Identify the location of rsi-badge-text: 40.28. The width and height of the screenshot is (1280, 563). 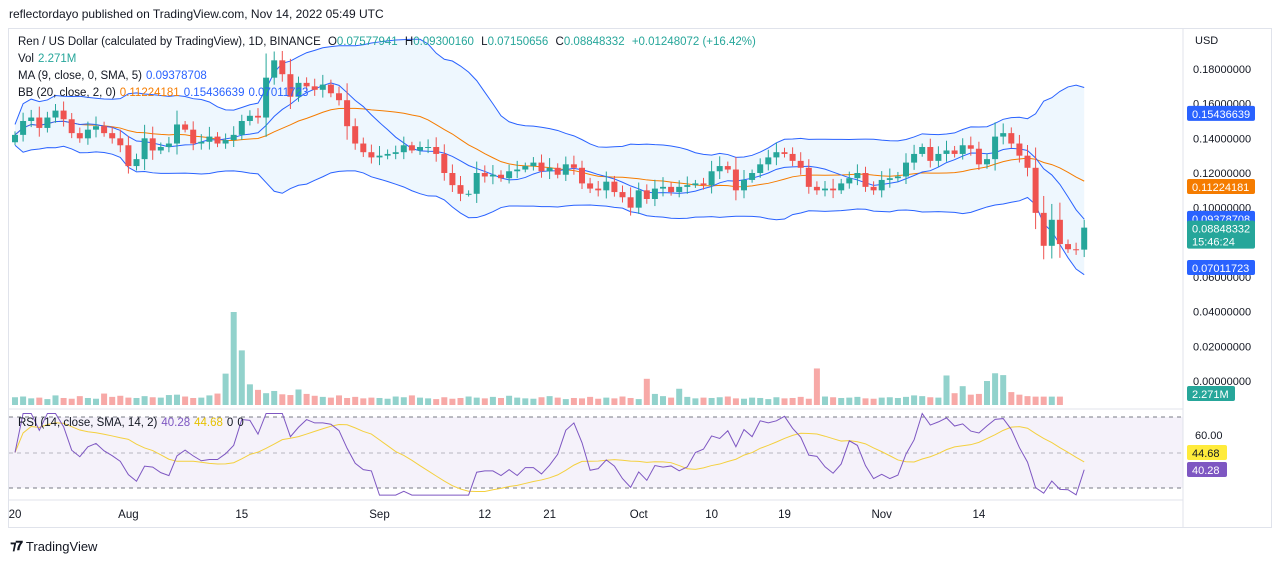
(1206, 471).